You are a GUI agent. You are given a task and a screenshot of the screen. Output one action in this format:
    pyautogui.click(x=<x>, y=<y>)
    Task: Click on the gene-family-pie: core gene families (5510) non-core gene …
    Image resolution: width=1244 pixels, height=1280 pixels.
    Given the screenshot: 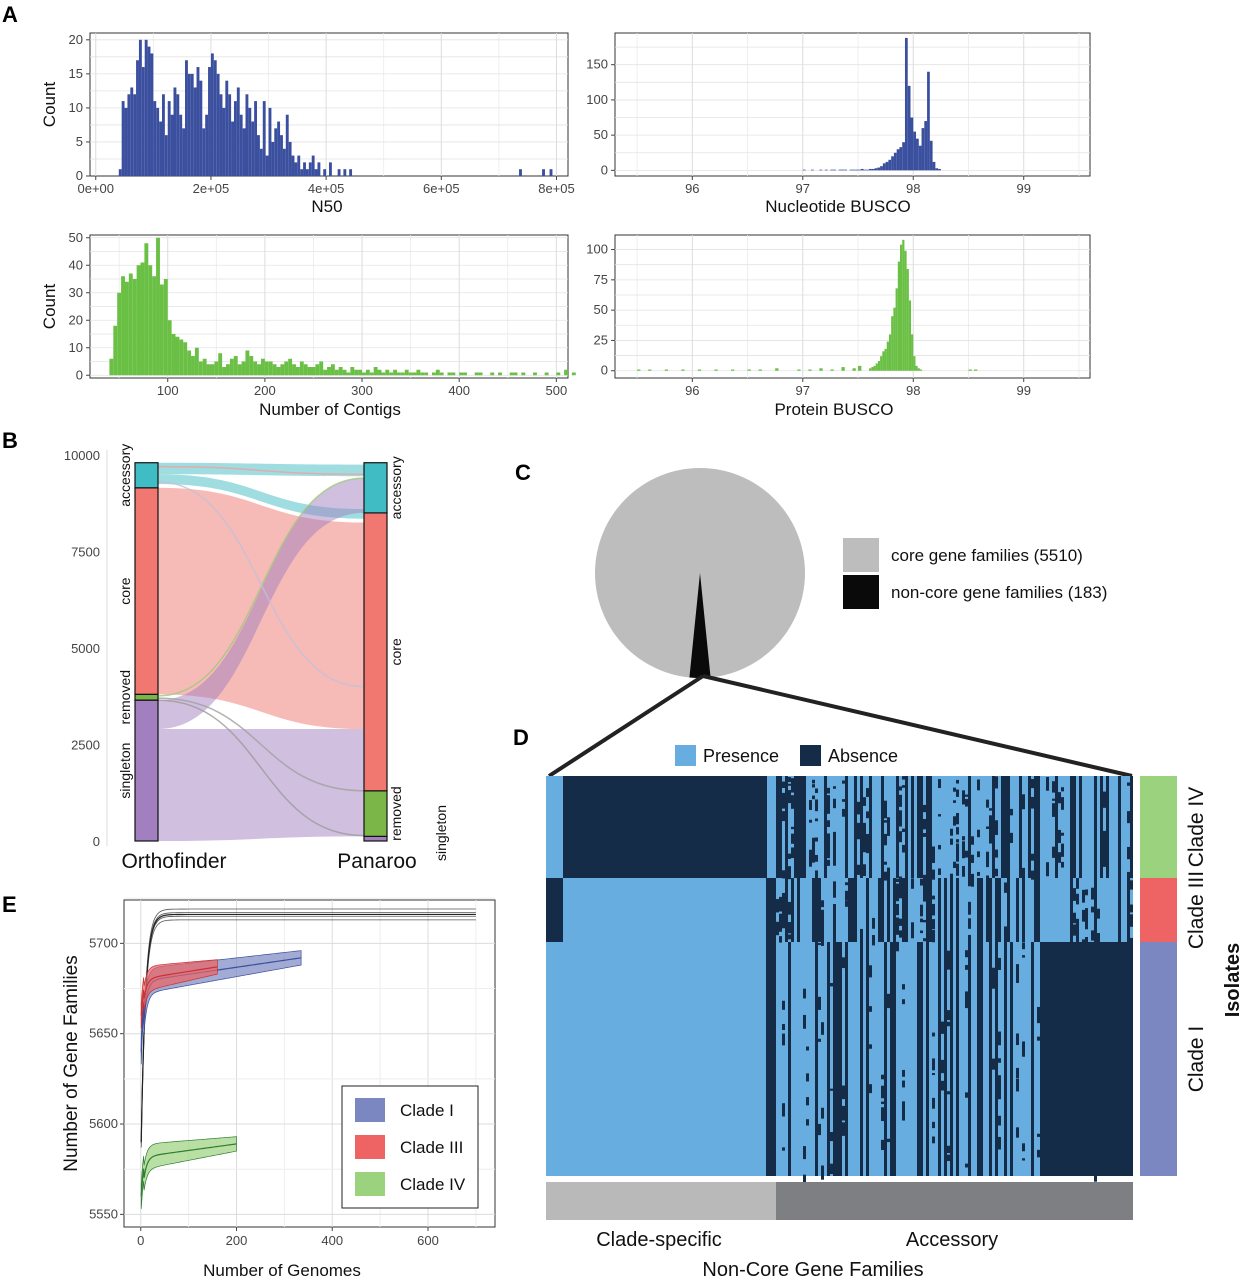 What is the action you would take?
    pyautogui.click(x=840, y=623)
    